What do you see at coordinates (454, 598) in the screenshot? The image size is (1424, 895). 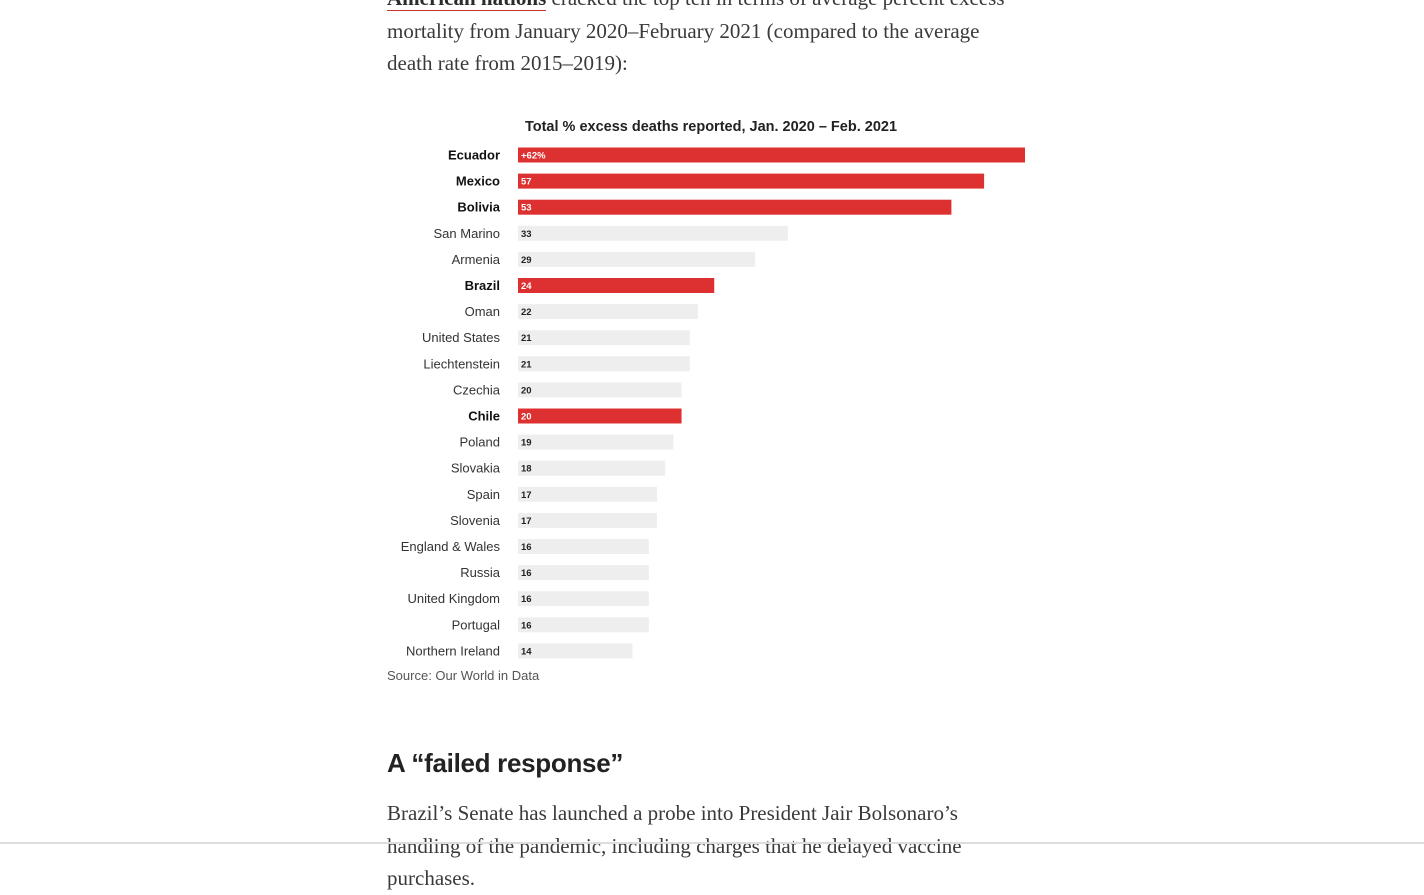 I see `country-label-united-kingdom: United Kingdom` at bounding box center [454, 598].